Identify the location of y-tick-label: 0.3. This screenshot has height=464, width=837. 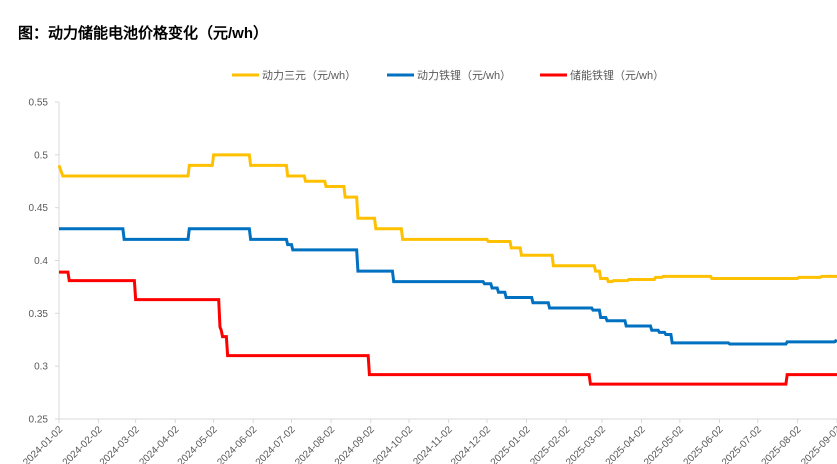
(41, 367).